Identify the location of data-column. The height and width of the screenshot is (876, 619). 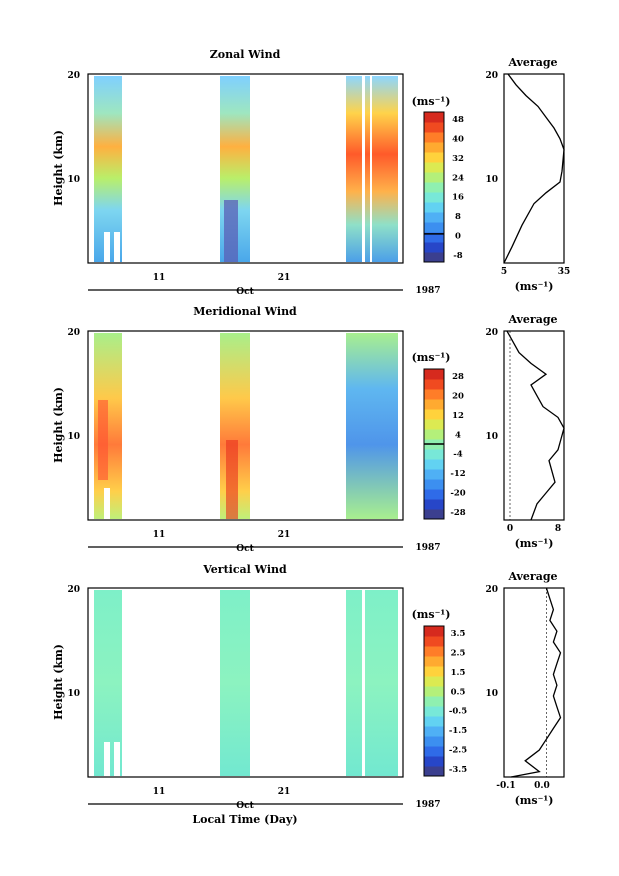
(235, 683).